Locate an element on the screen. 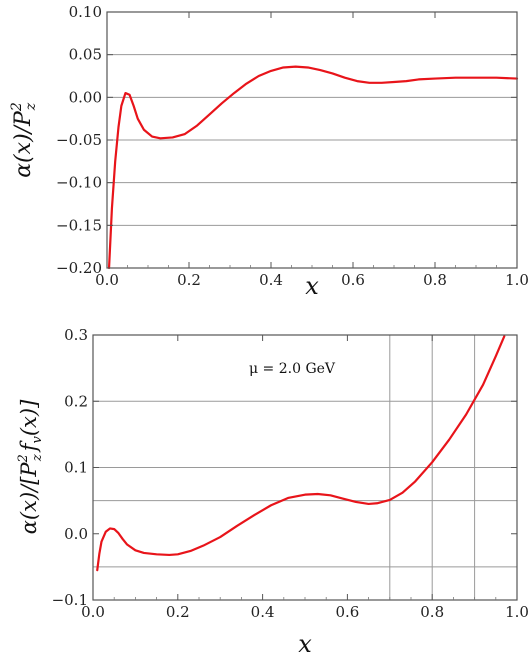 This screenshot has height=660, width=532. y-tick-label: 0.3 is located at coordinates (76, 335).